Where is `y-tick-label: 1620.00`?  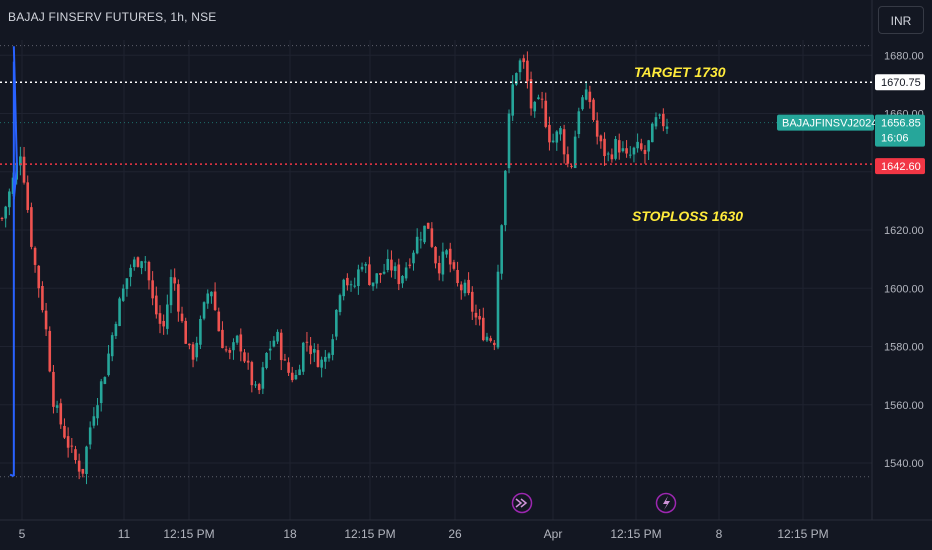
y-tick-label: 1620.00 is located at coordinates (904, 231).